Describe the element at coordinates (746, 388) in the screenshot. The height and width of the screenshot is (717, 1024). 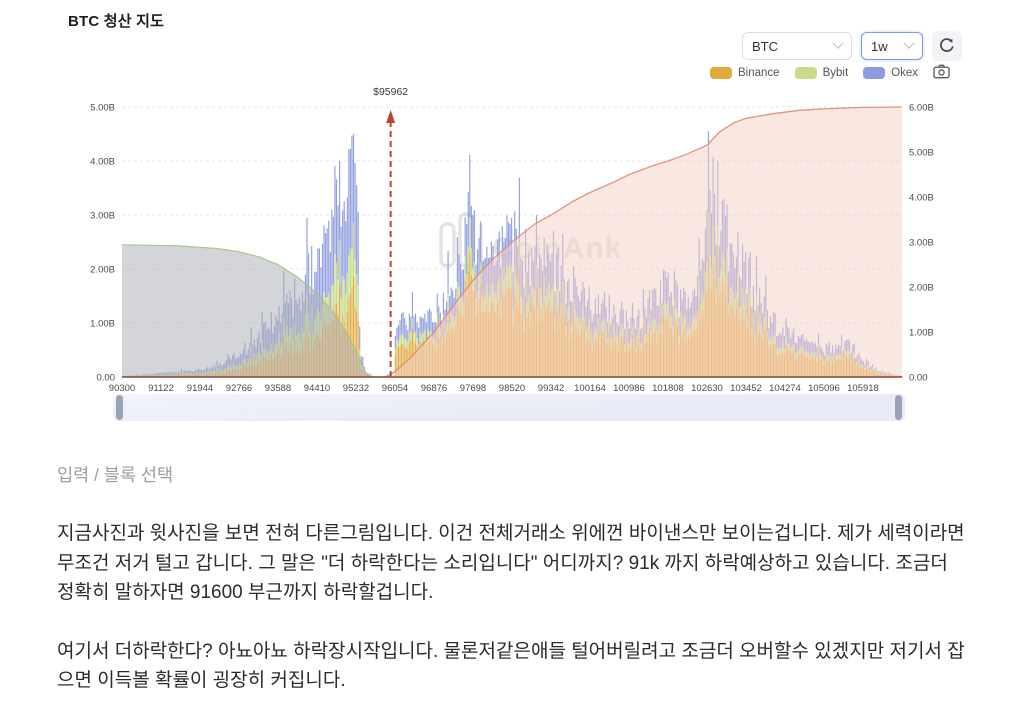
I see `x-tick-label: 103452` at that location.